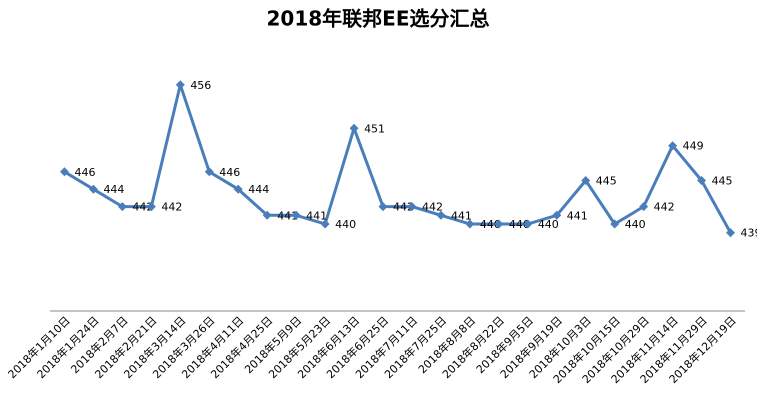  What do you see at coordinates (200, 85) in the screenshot?
I see `data-label: 456` at bounding box center [200, 85].